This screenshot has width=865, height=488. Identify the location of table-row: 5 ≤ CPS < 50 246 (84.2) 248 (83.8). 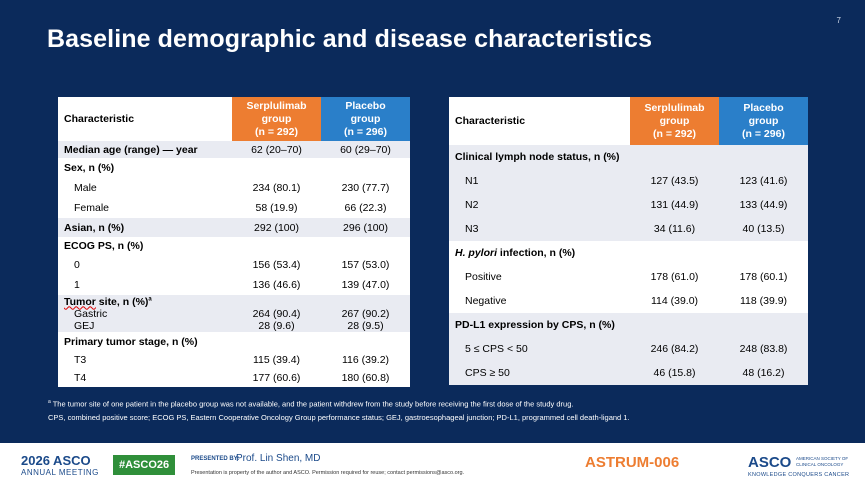
(628, 349).